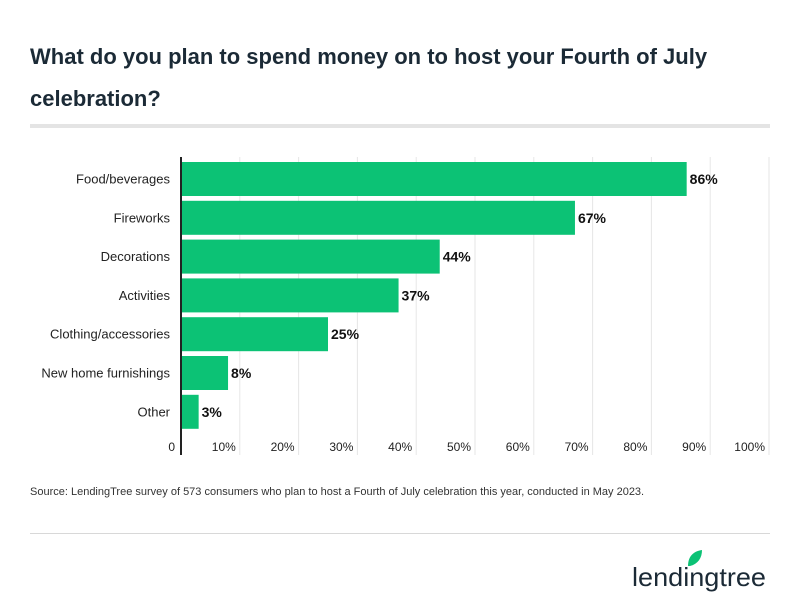 The width and height of the screenshot is (800, 606). I want to click on data-label: 37%, so click(416, 295).